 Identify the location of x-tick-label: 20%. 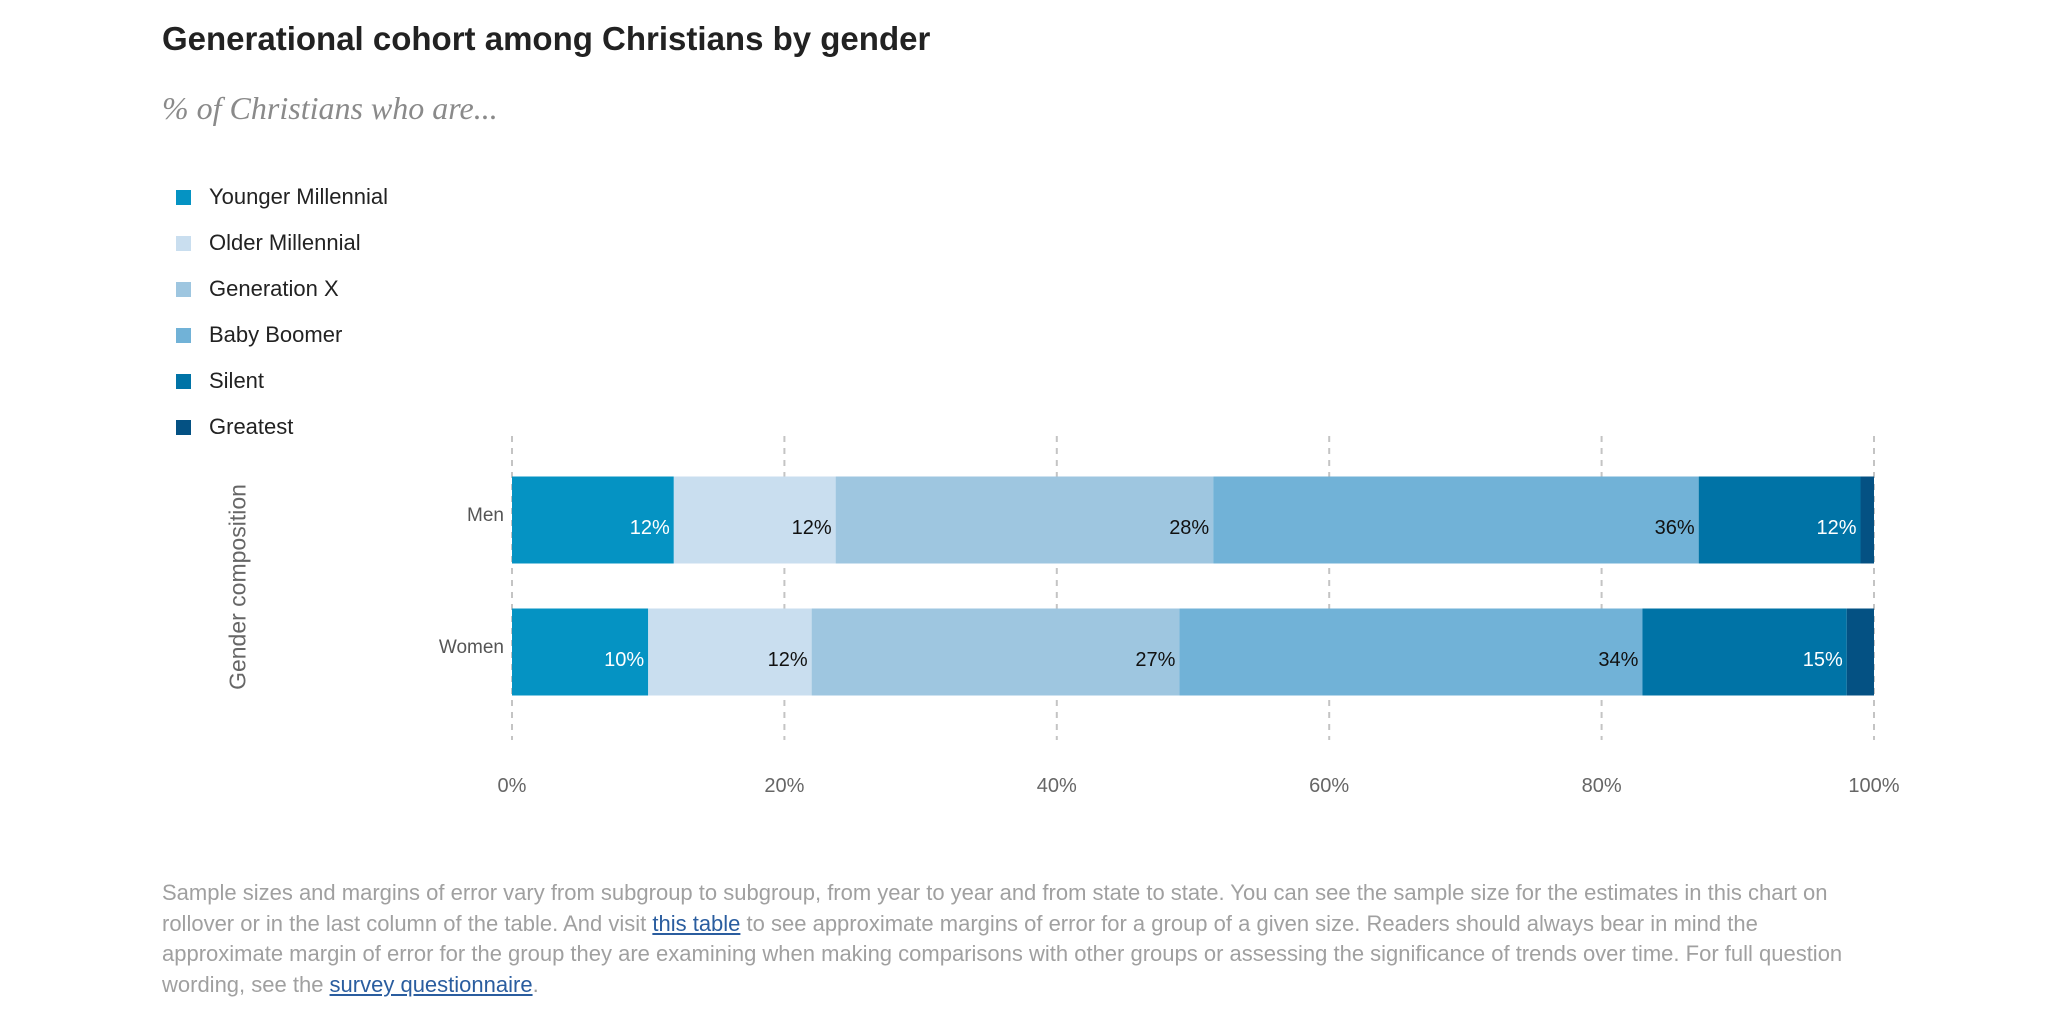
(784, 786).